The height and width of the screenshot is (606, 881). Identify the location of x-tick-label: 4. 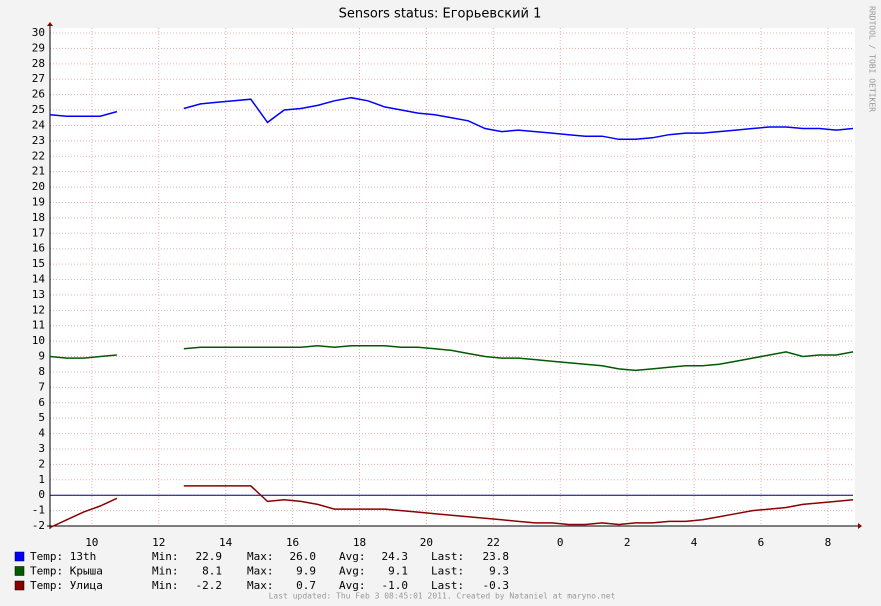
(694, 542).